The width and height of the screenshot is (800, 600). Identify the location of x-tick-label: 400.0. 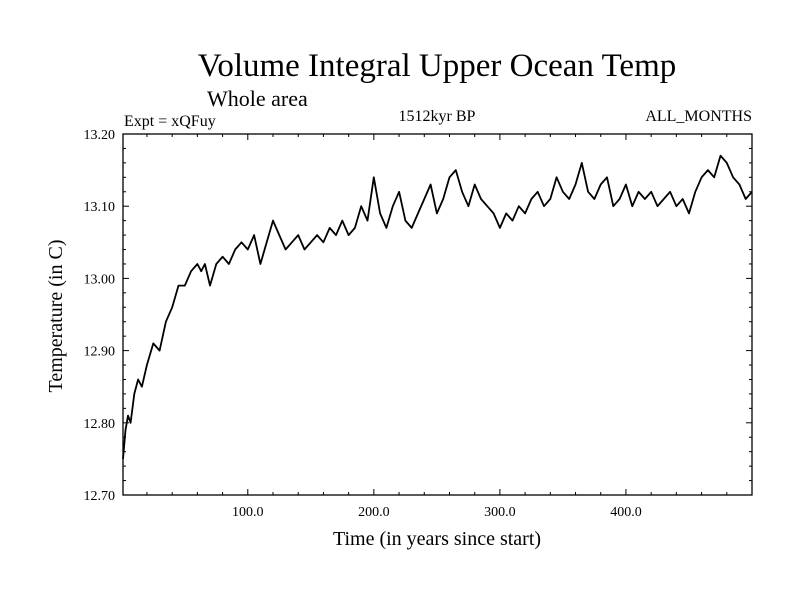
(626, 512).